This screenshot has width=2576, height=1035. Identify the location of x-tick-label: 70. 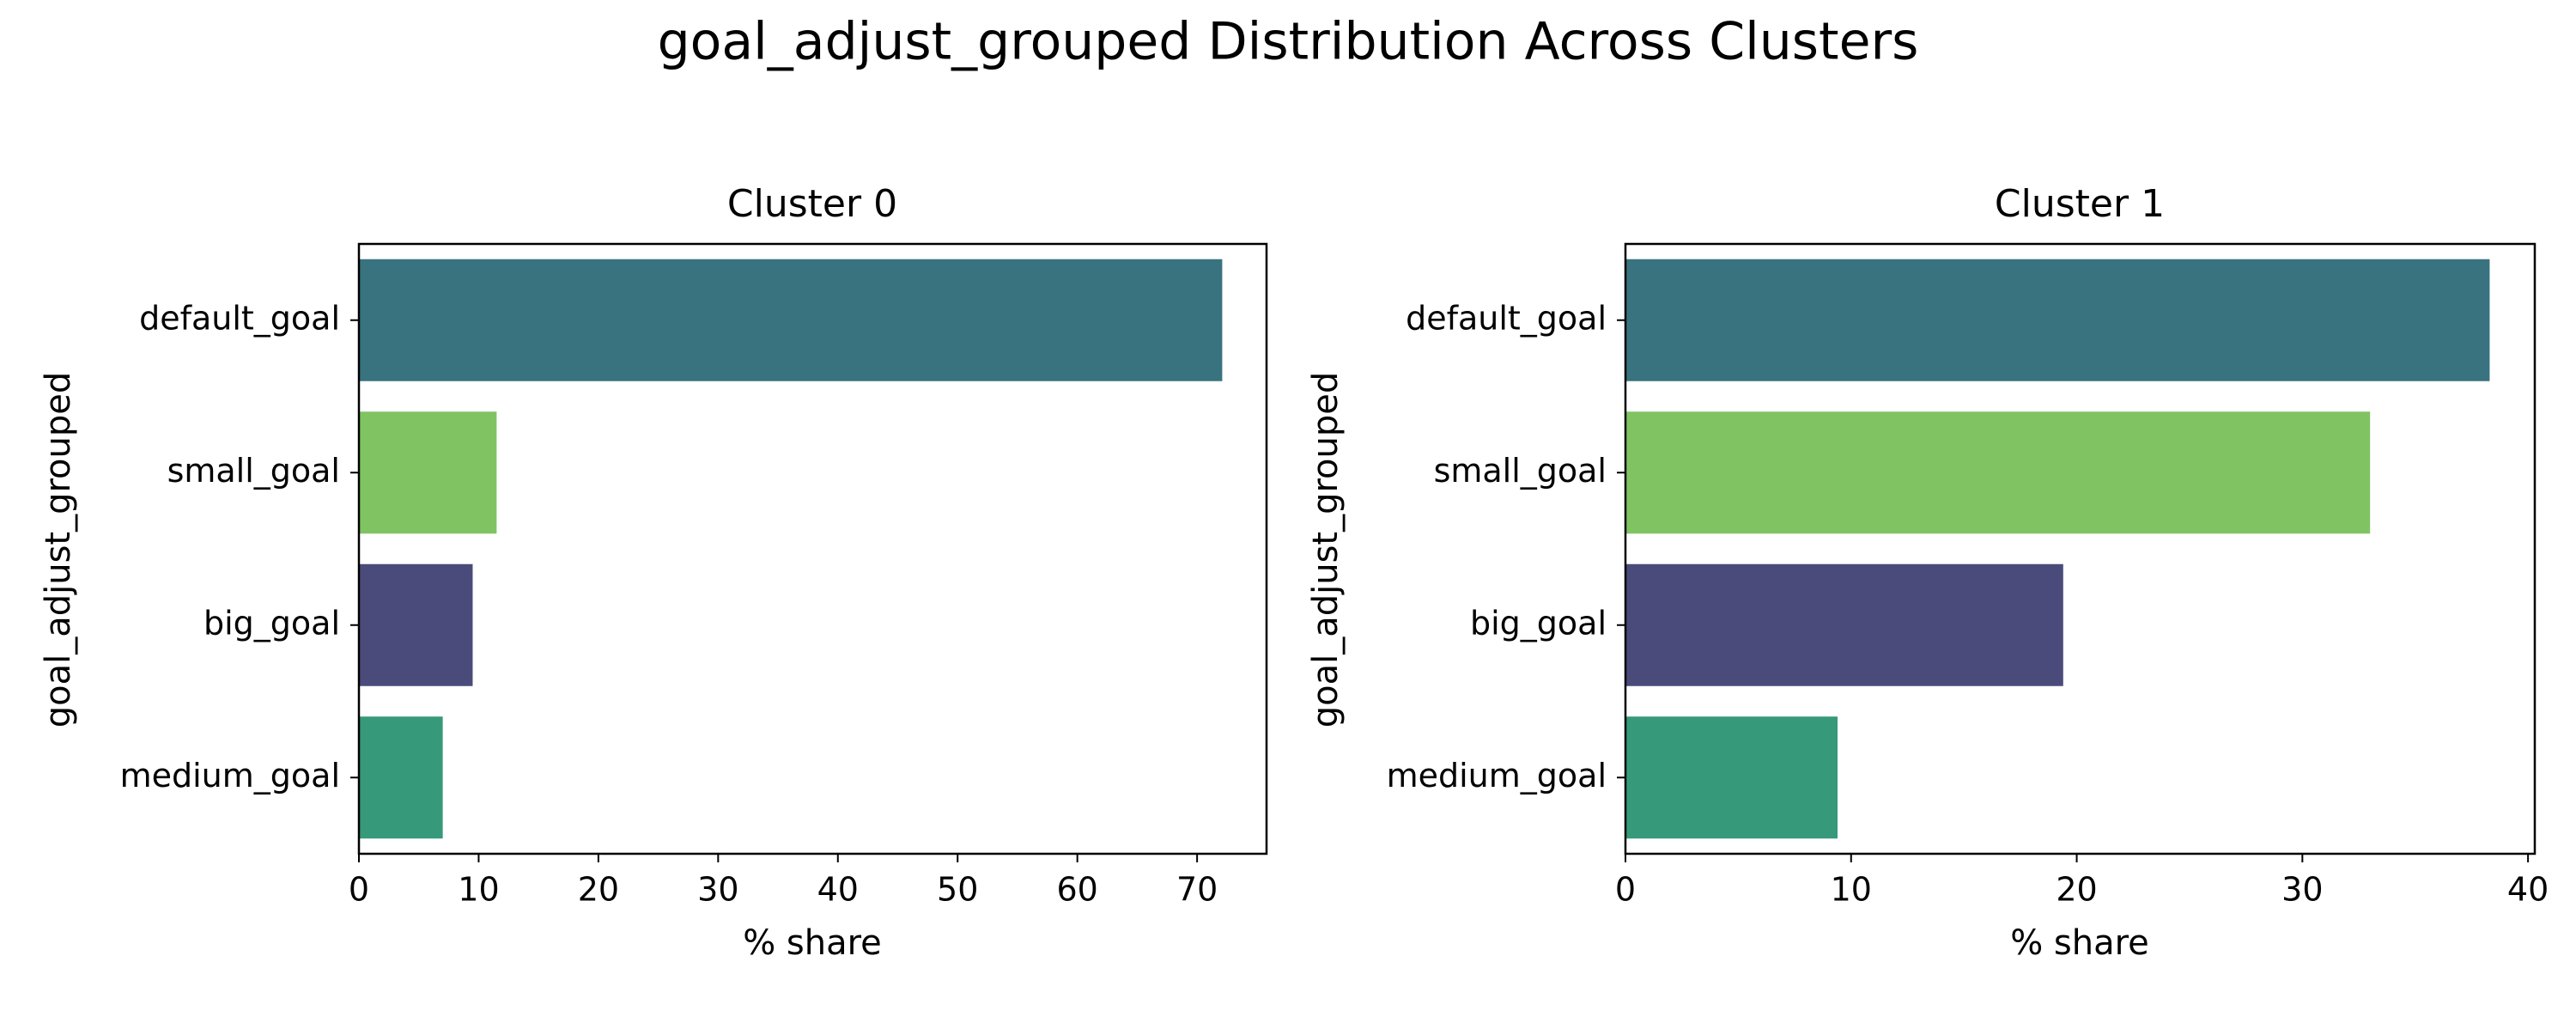
(1197, 890).